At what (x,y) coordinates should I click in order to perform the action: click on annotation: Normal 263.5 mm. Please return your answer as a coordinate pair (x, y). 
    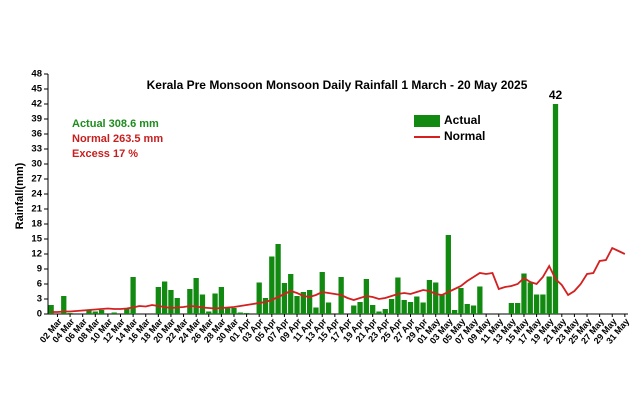
    Looking at the image, I should click on (117, 139).